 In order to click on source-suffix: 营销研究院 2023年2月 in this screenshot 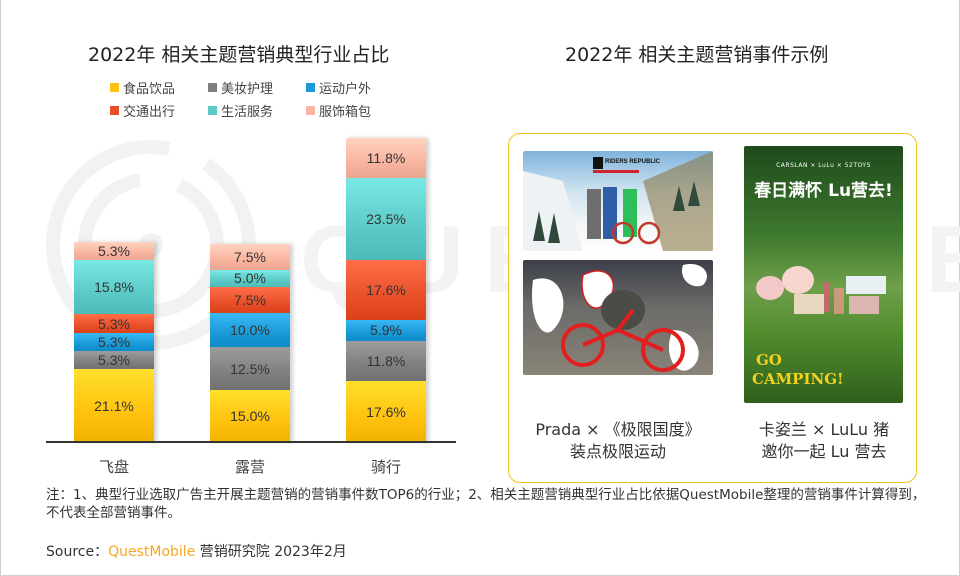, I will do `click(271, 552)`.